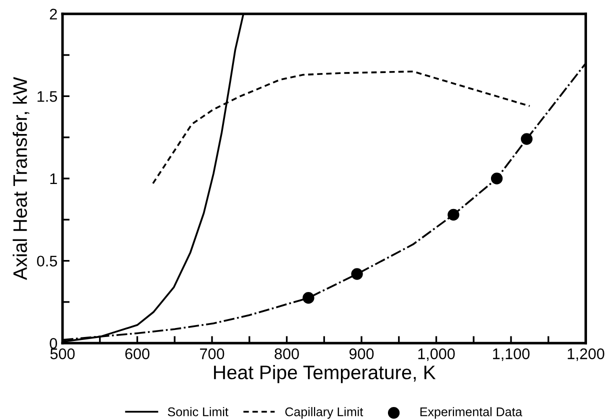  Describe the element at coordinates (511, 355) in the screenshot. I see `x-tick-label: 1,100` at that location.